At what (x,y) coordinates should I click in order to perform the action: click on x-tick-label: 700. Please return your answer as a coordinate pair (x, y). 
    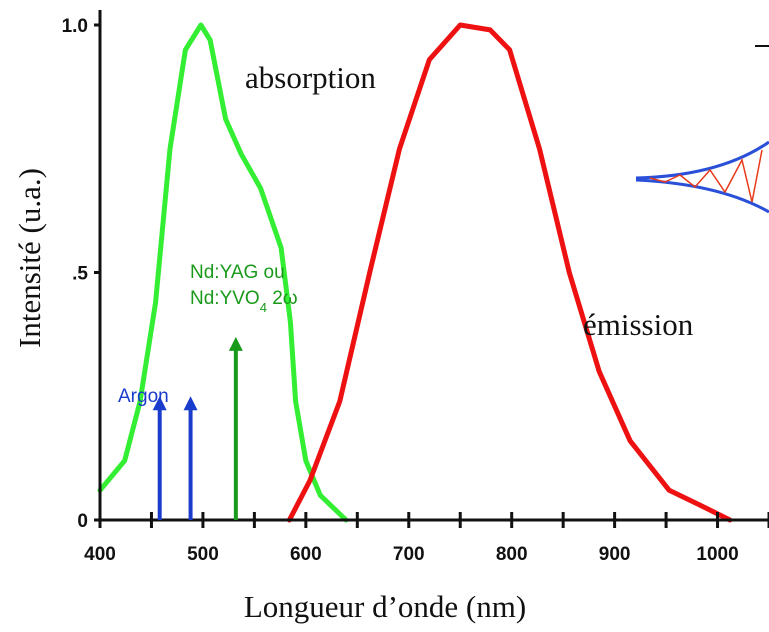
    Looking at the image, I should click on (409, 554).